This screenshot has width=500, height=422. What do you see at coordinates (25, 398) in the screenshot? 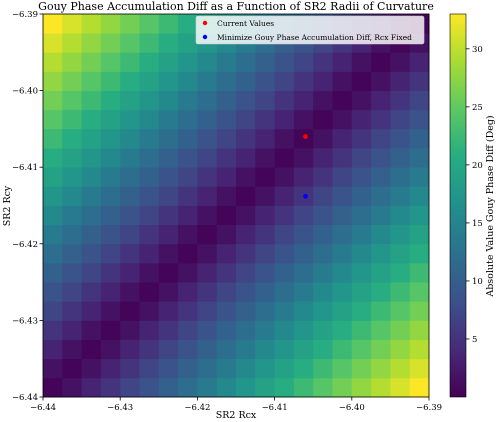
I see `y-tick-label: −6.44` at bounding box center [25, 398].